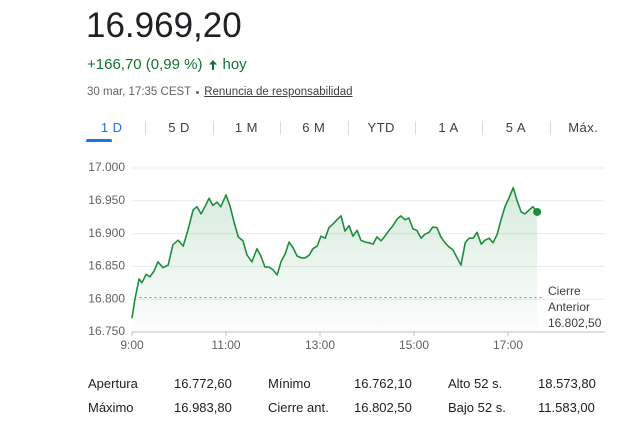 The image size is (617, 436). I want to click on previous-close: Cierre Anterior 16.802,50, so click(582, 307).